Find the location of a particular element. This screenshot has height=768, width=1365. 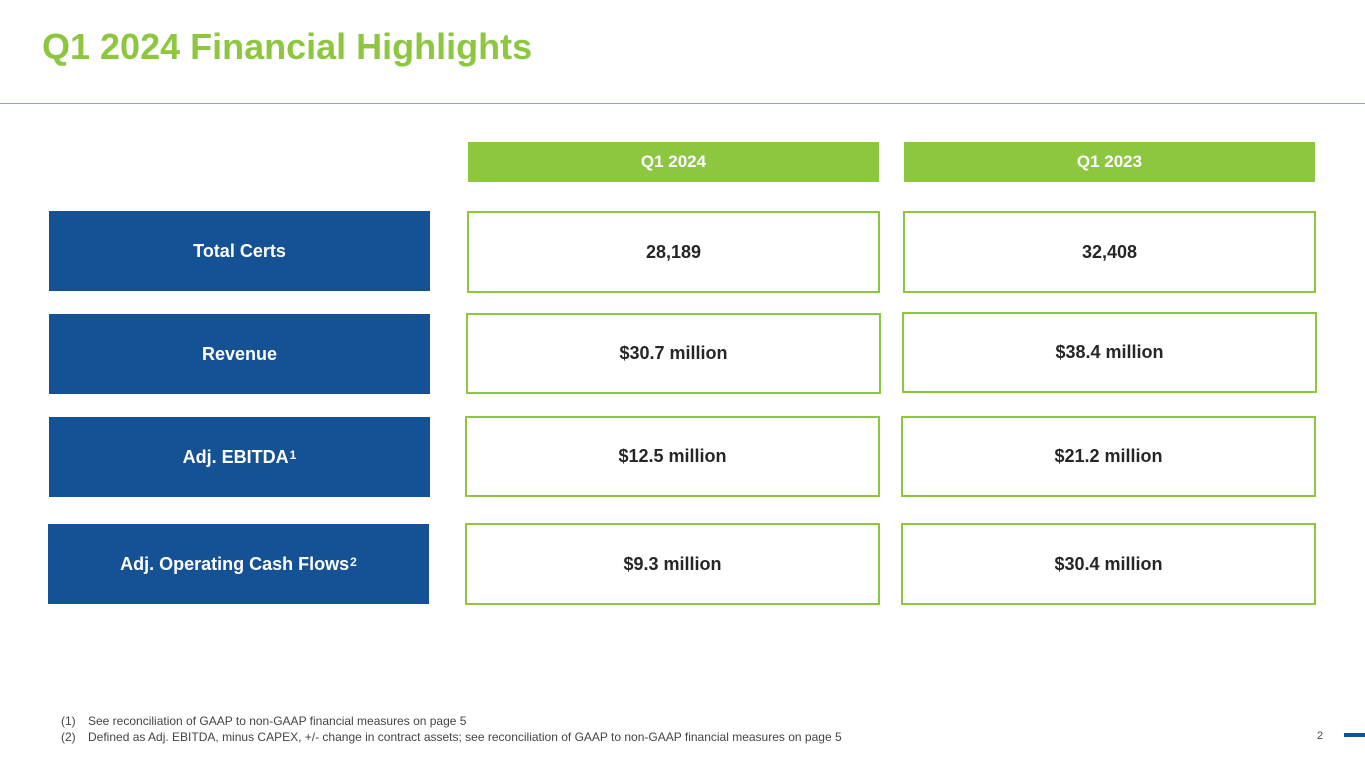

footnote-number: (1) is located at coordinates (68, 721).